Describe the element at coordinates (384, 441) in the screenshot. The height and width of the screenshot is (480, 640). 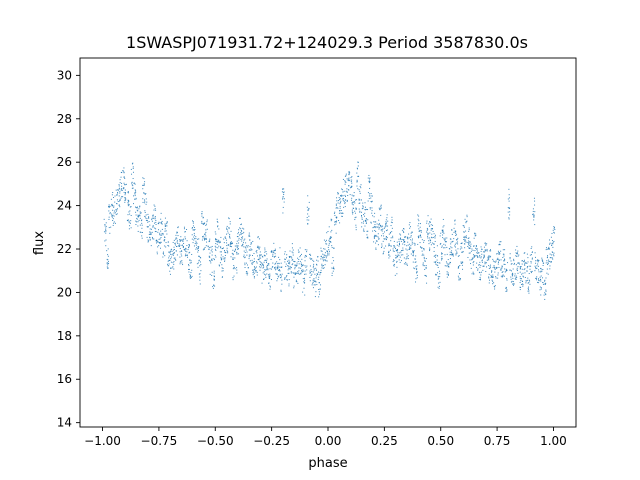
I see `x-tick-label: 0.25` at that location.